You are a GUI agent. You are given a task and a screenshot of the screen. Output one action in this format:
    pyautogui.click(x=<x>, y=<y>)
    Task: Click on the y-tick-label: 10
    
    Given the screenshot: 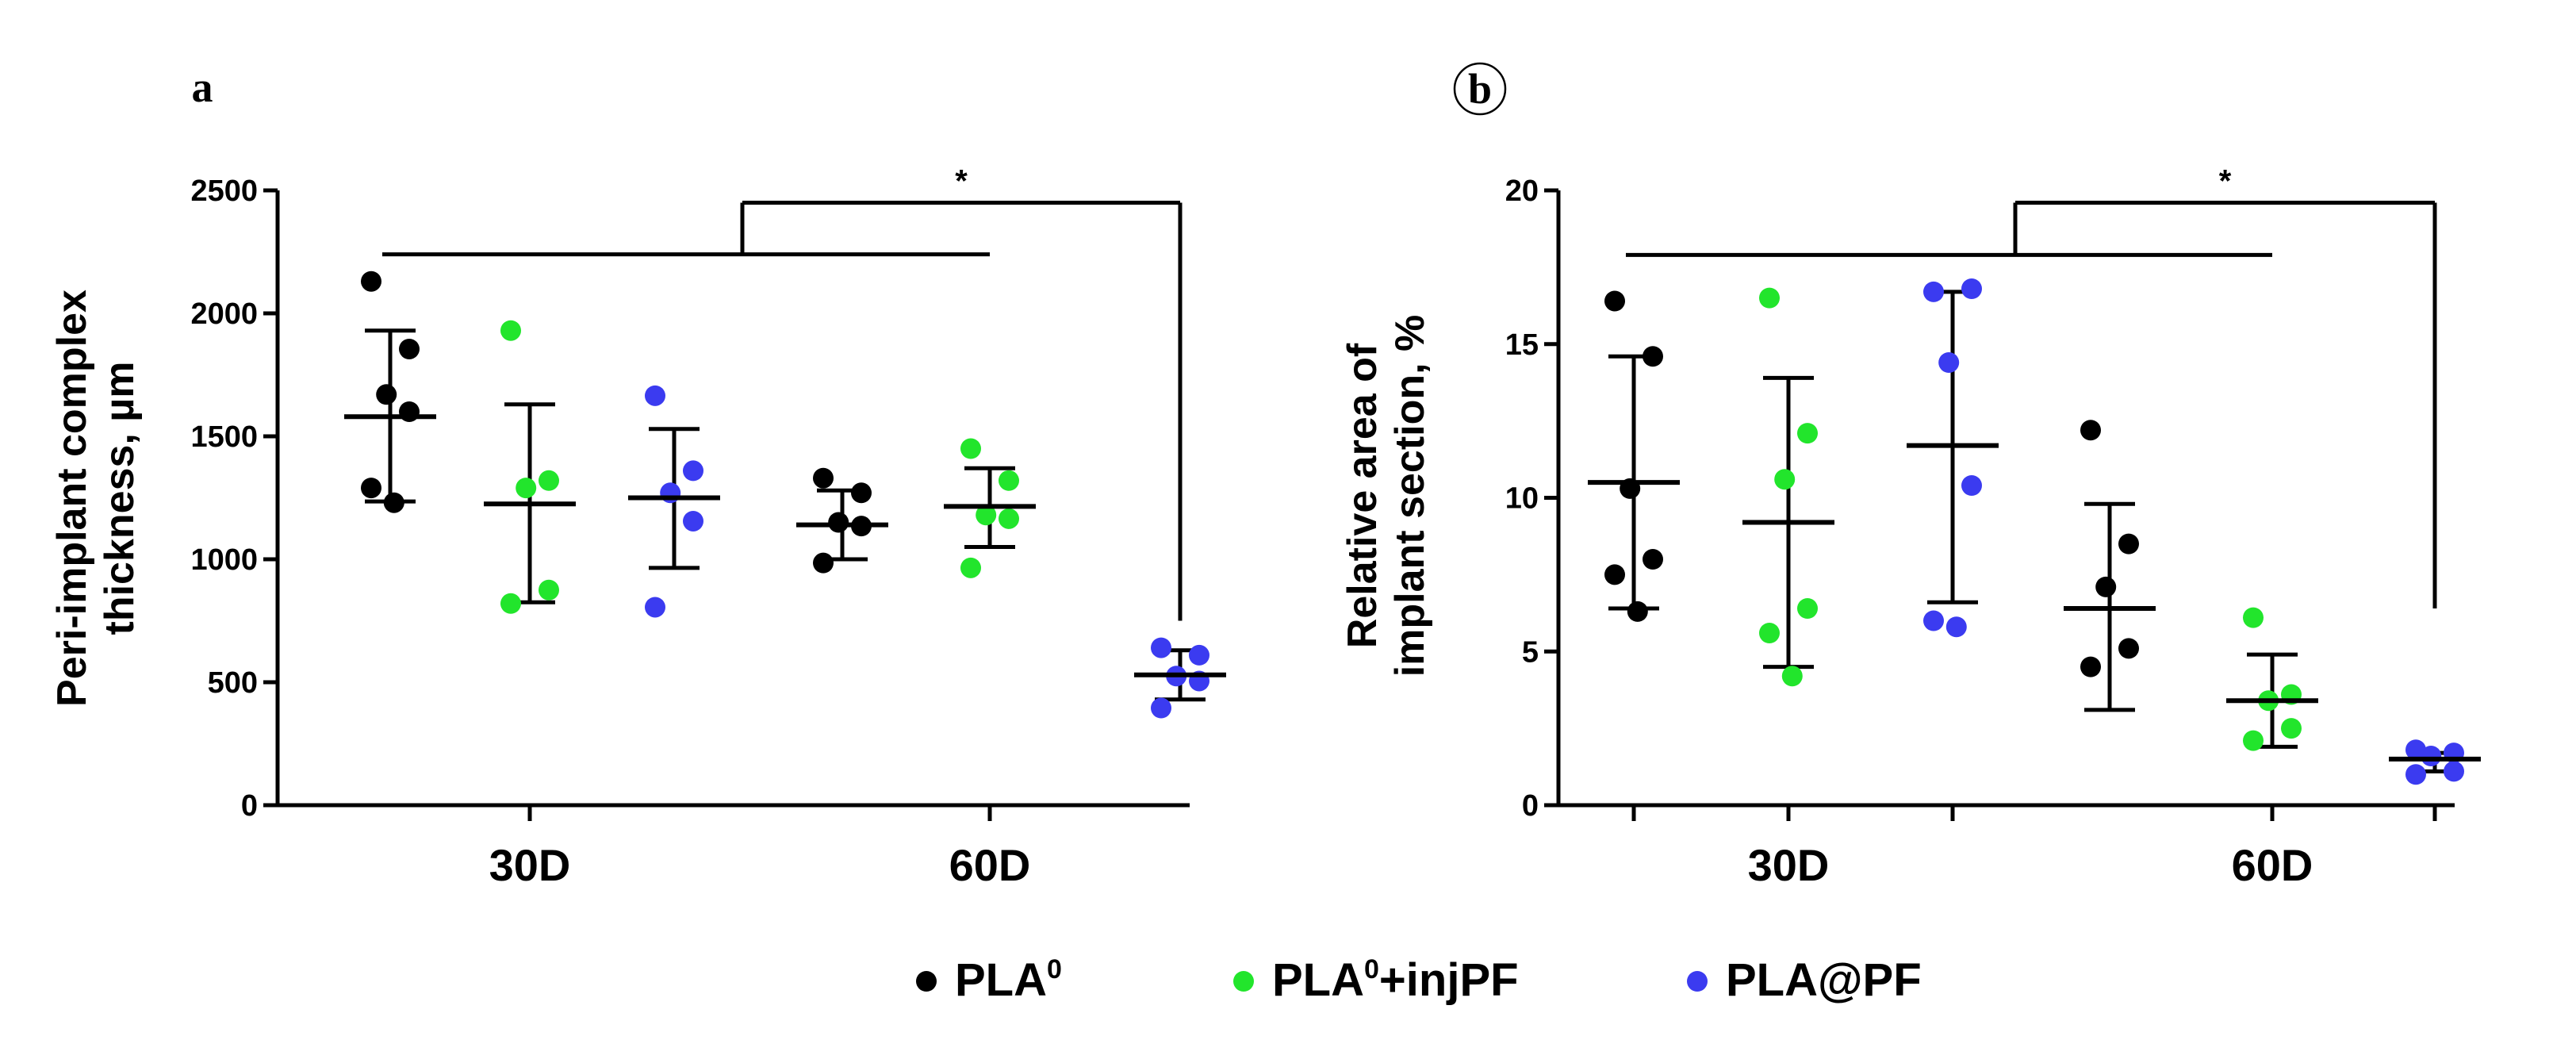 What is the action you would take?
    pyautogui.click(x=1522, y=499)
    